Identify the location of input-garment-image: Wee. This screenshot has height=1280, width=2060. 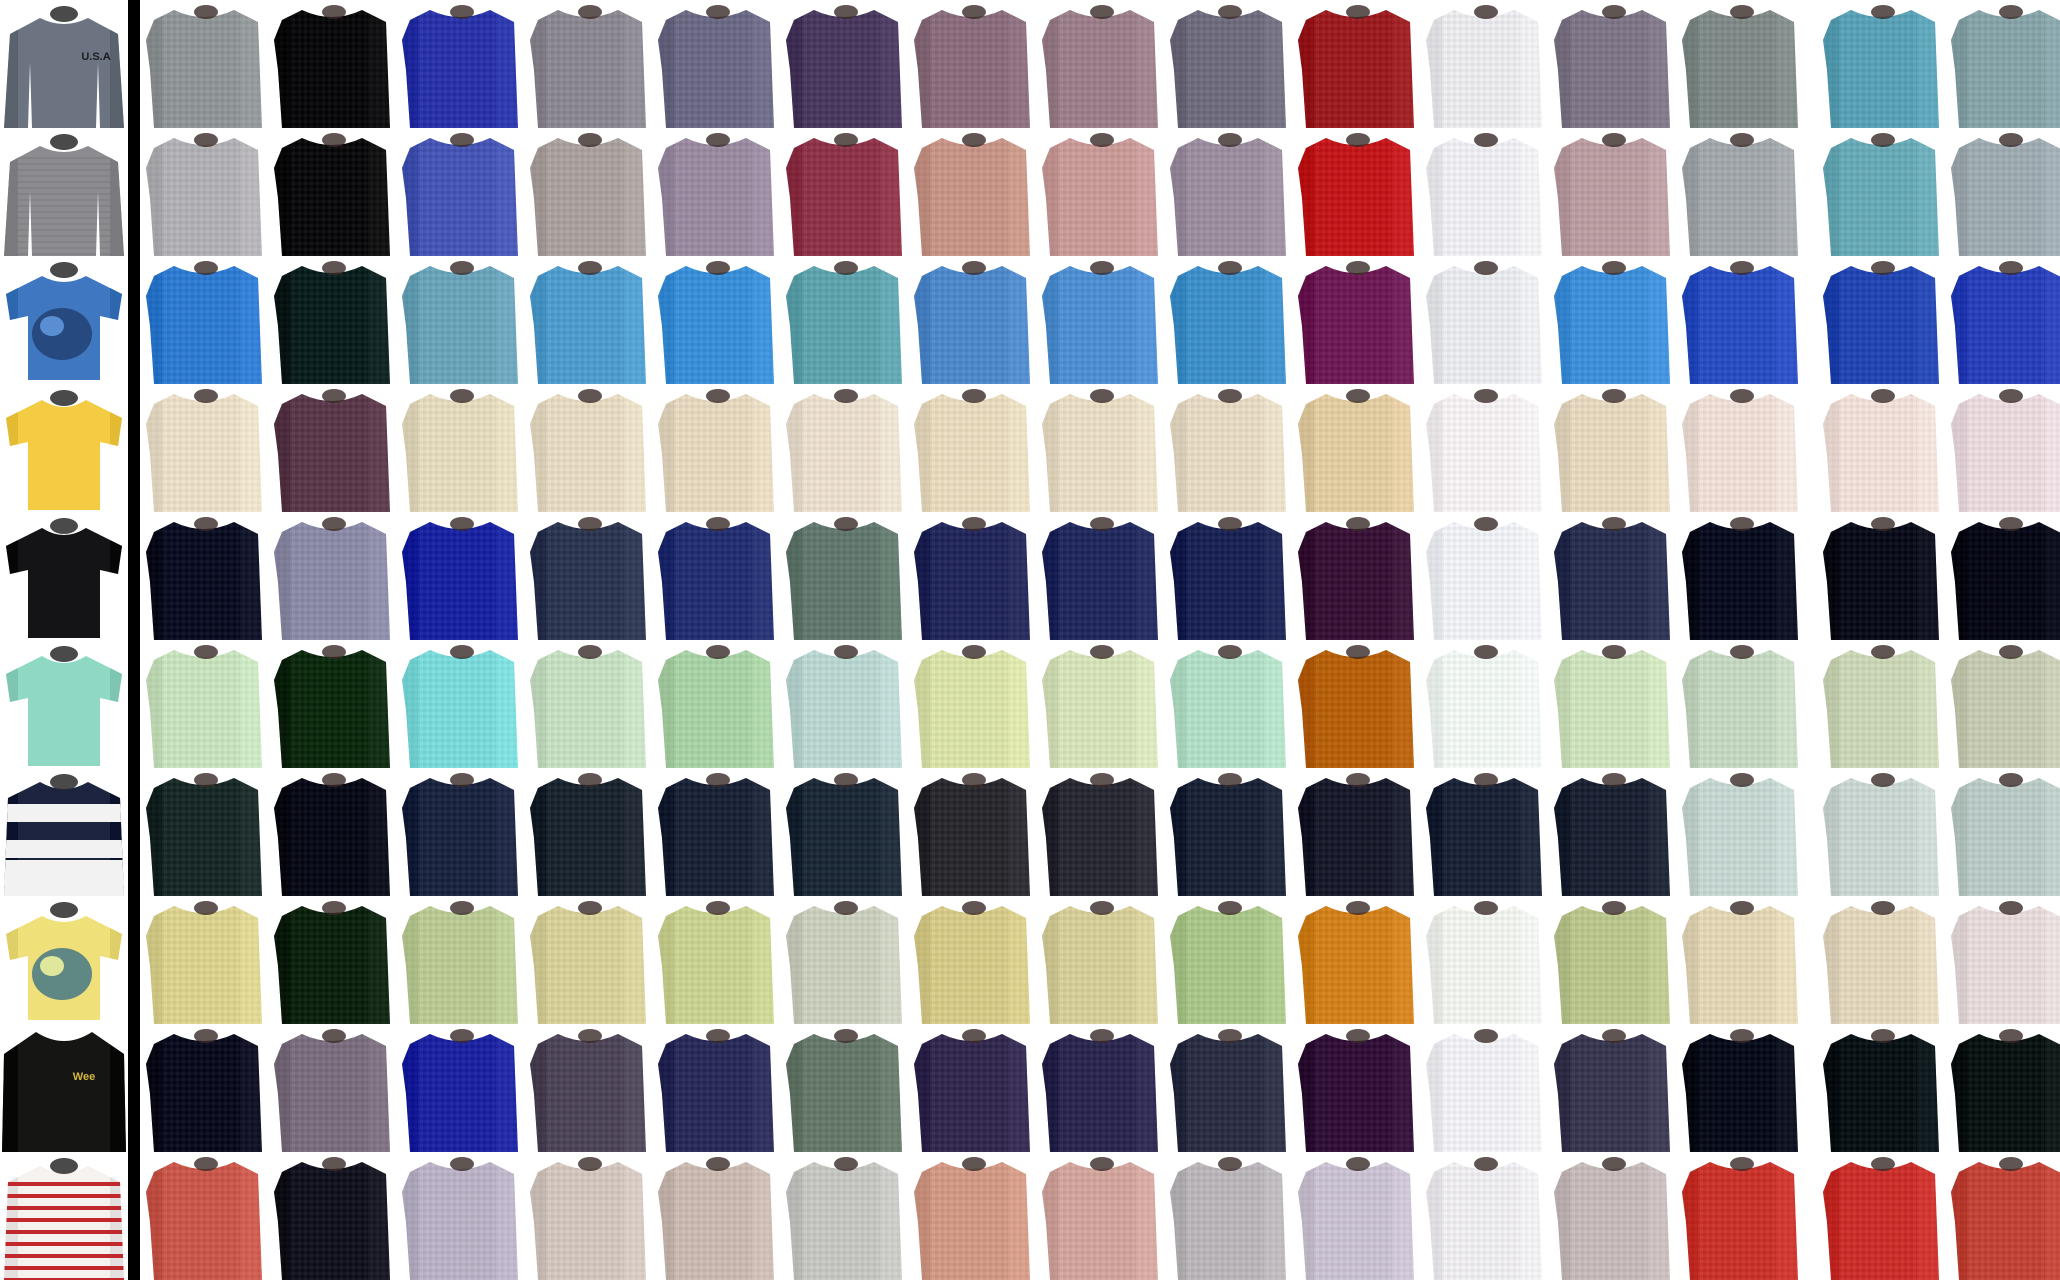
(64, 1088).